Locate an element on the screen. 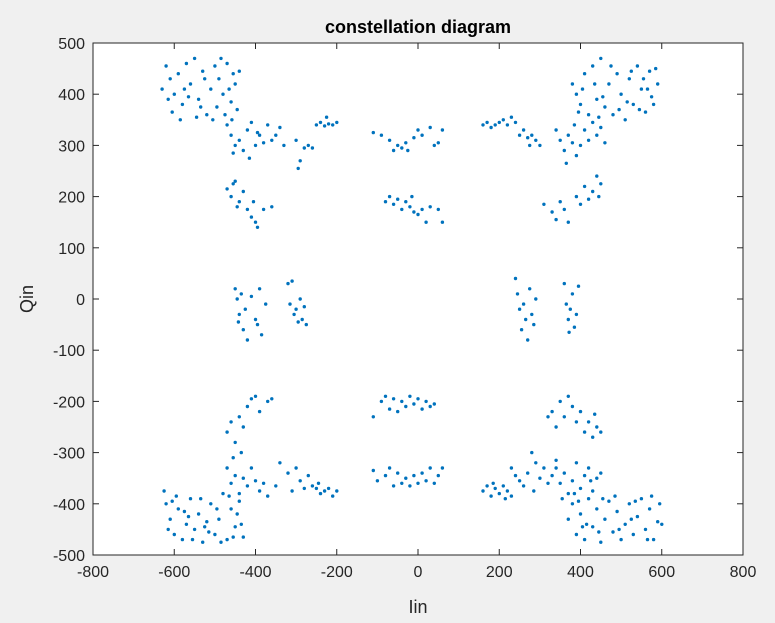 This screenshot has height=623, width=775. y-tick-label: 400 is located at coordinates (71, 95).